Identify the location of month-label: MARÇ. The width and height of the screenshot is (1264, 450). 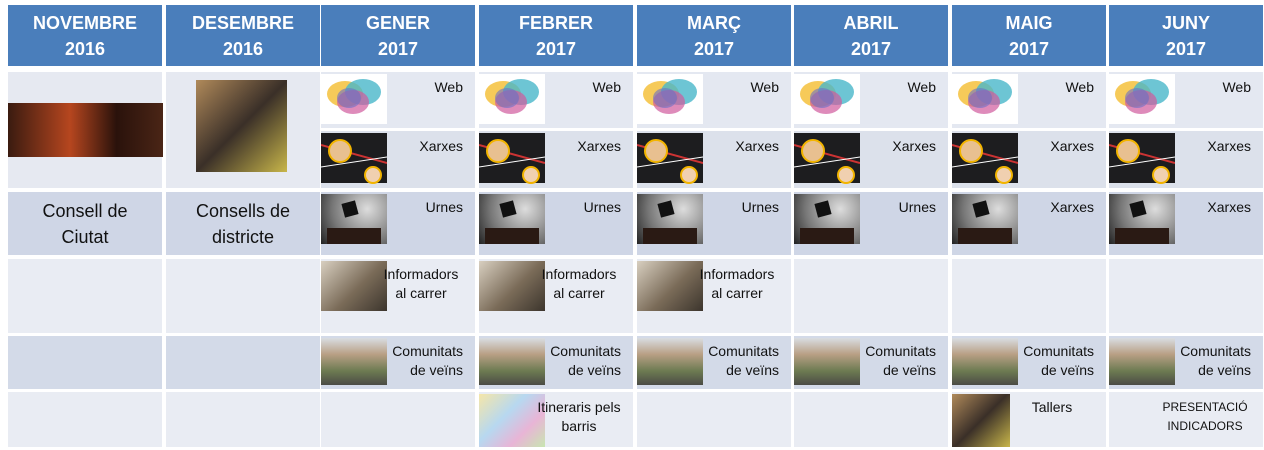
(714, 23).